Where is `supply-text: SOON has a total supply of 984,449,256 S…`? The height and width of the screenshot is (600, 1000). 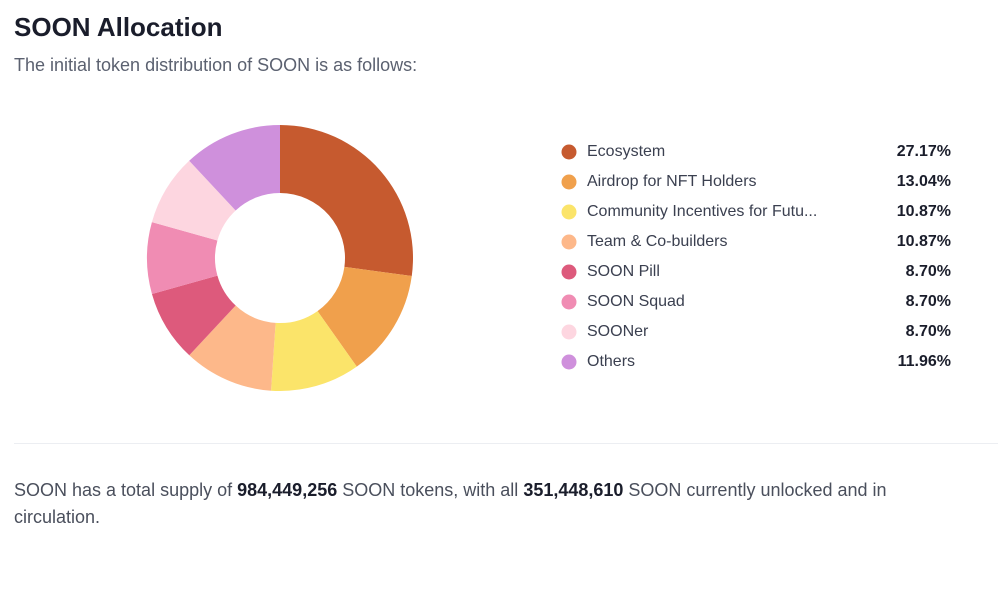
supply-text: SOON has a total supply of 984,449,256 S… is located at coordinates (494, 504).